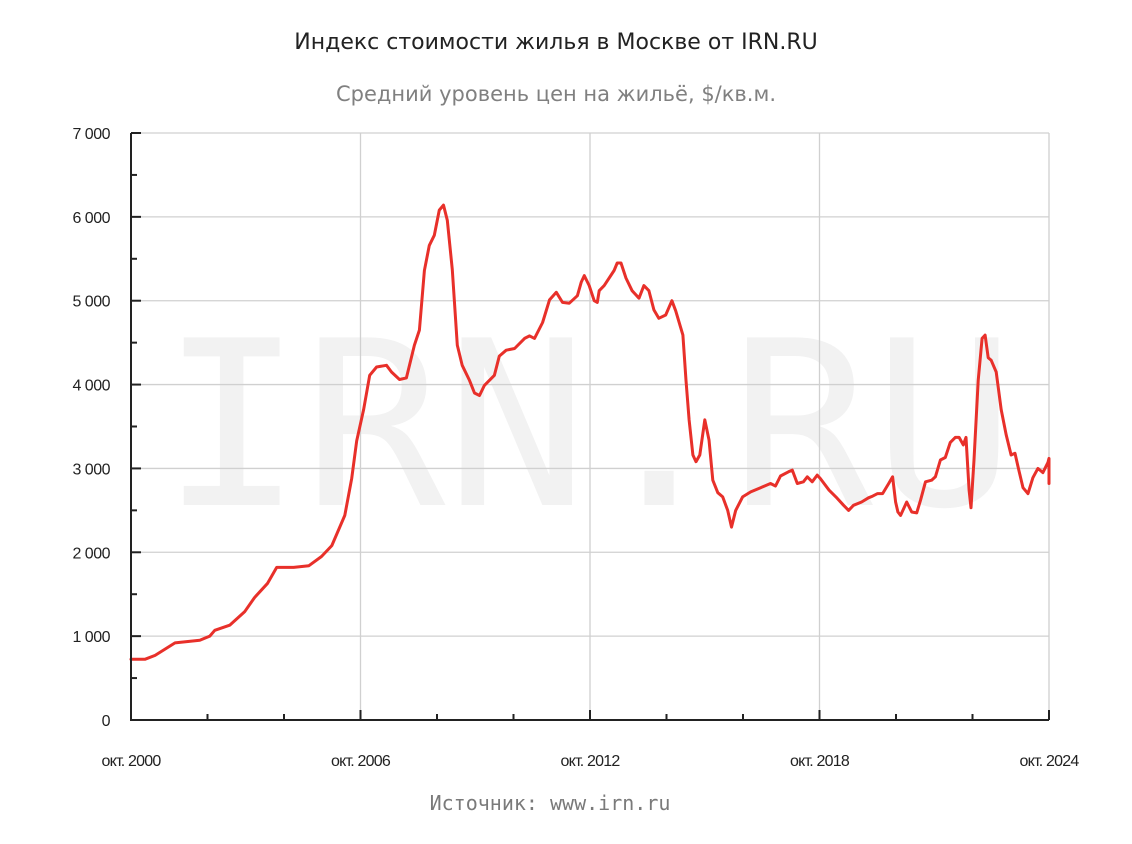 The image size is (1132, 844). What do you see at coordinates (91, 302) in the screenshot?
I see `y-tick-label: 5 000` at bounding box center [91, 302].